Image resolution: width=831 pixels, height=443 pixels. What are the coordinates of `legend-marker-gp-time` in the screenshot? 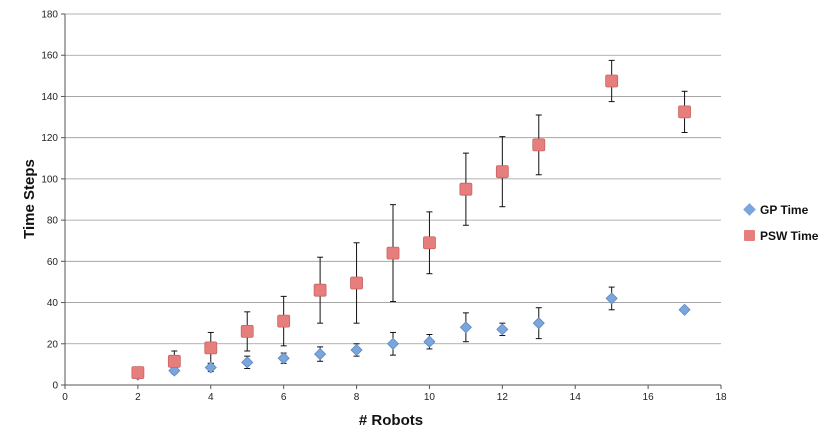 It's located at (749, 209).